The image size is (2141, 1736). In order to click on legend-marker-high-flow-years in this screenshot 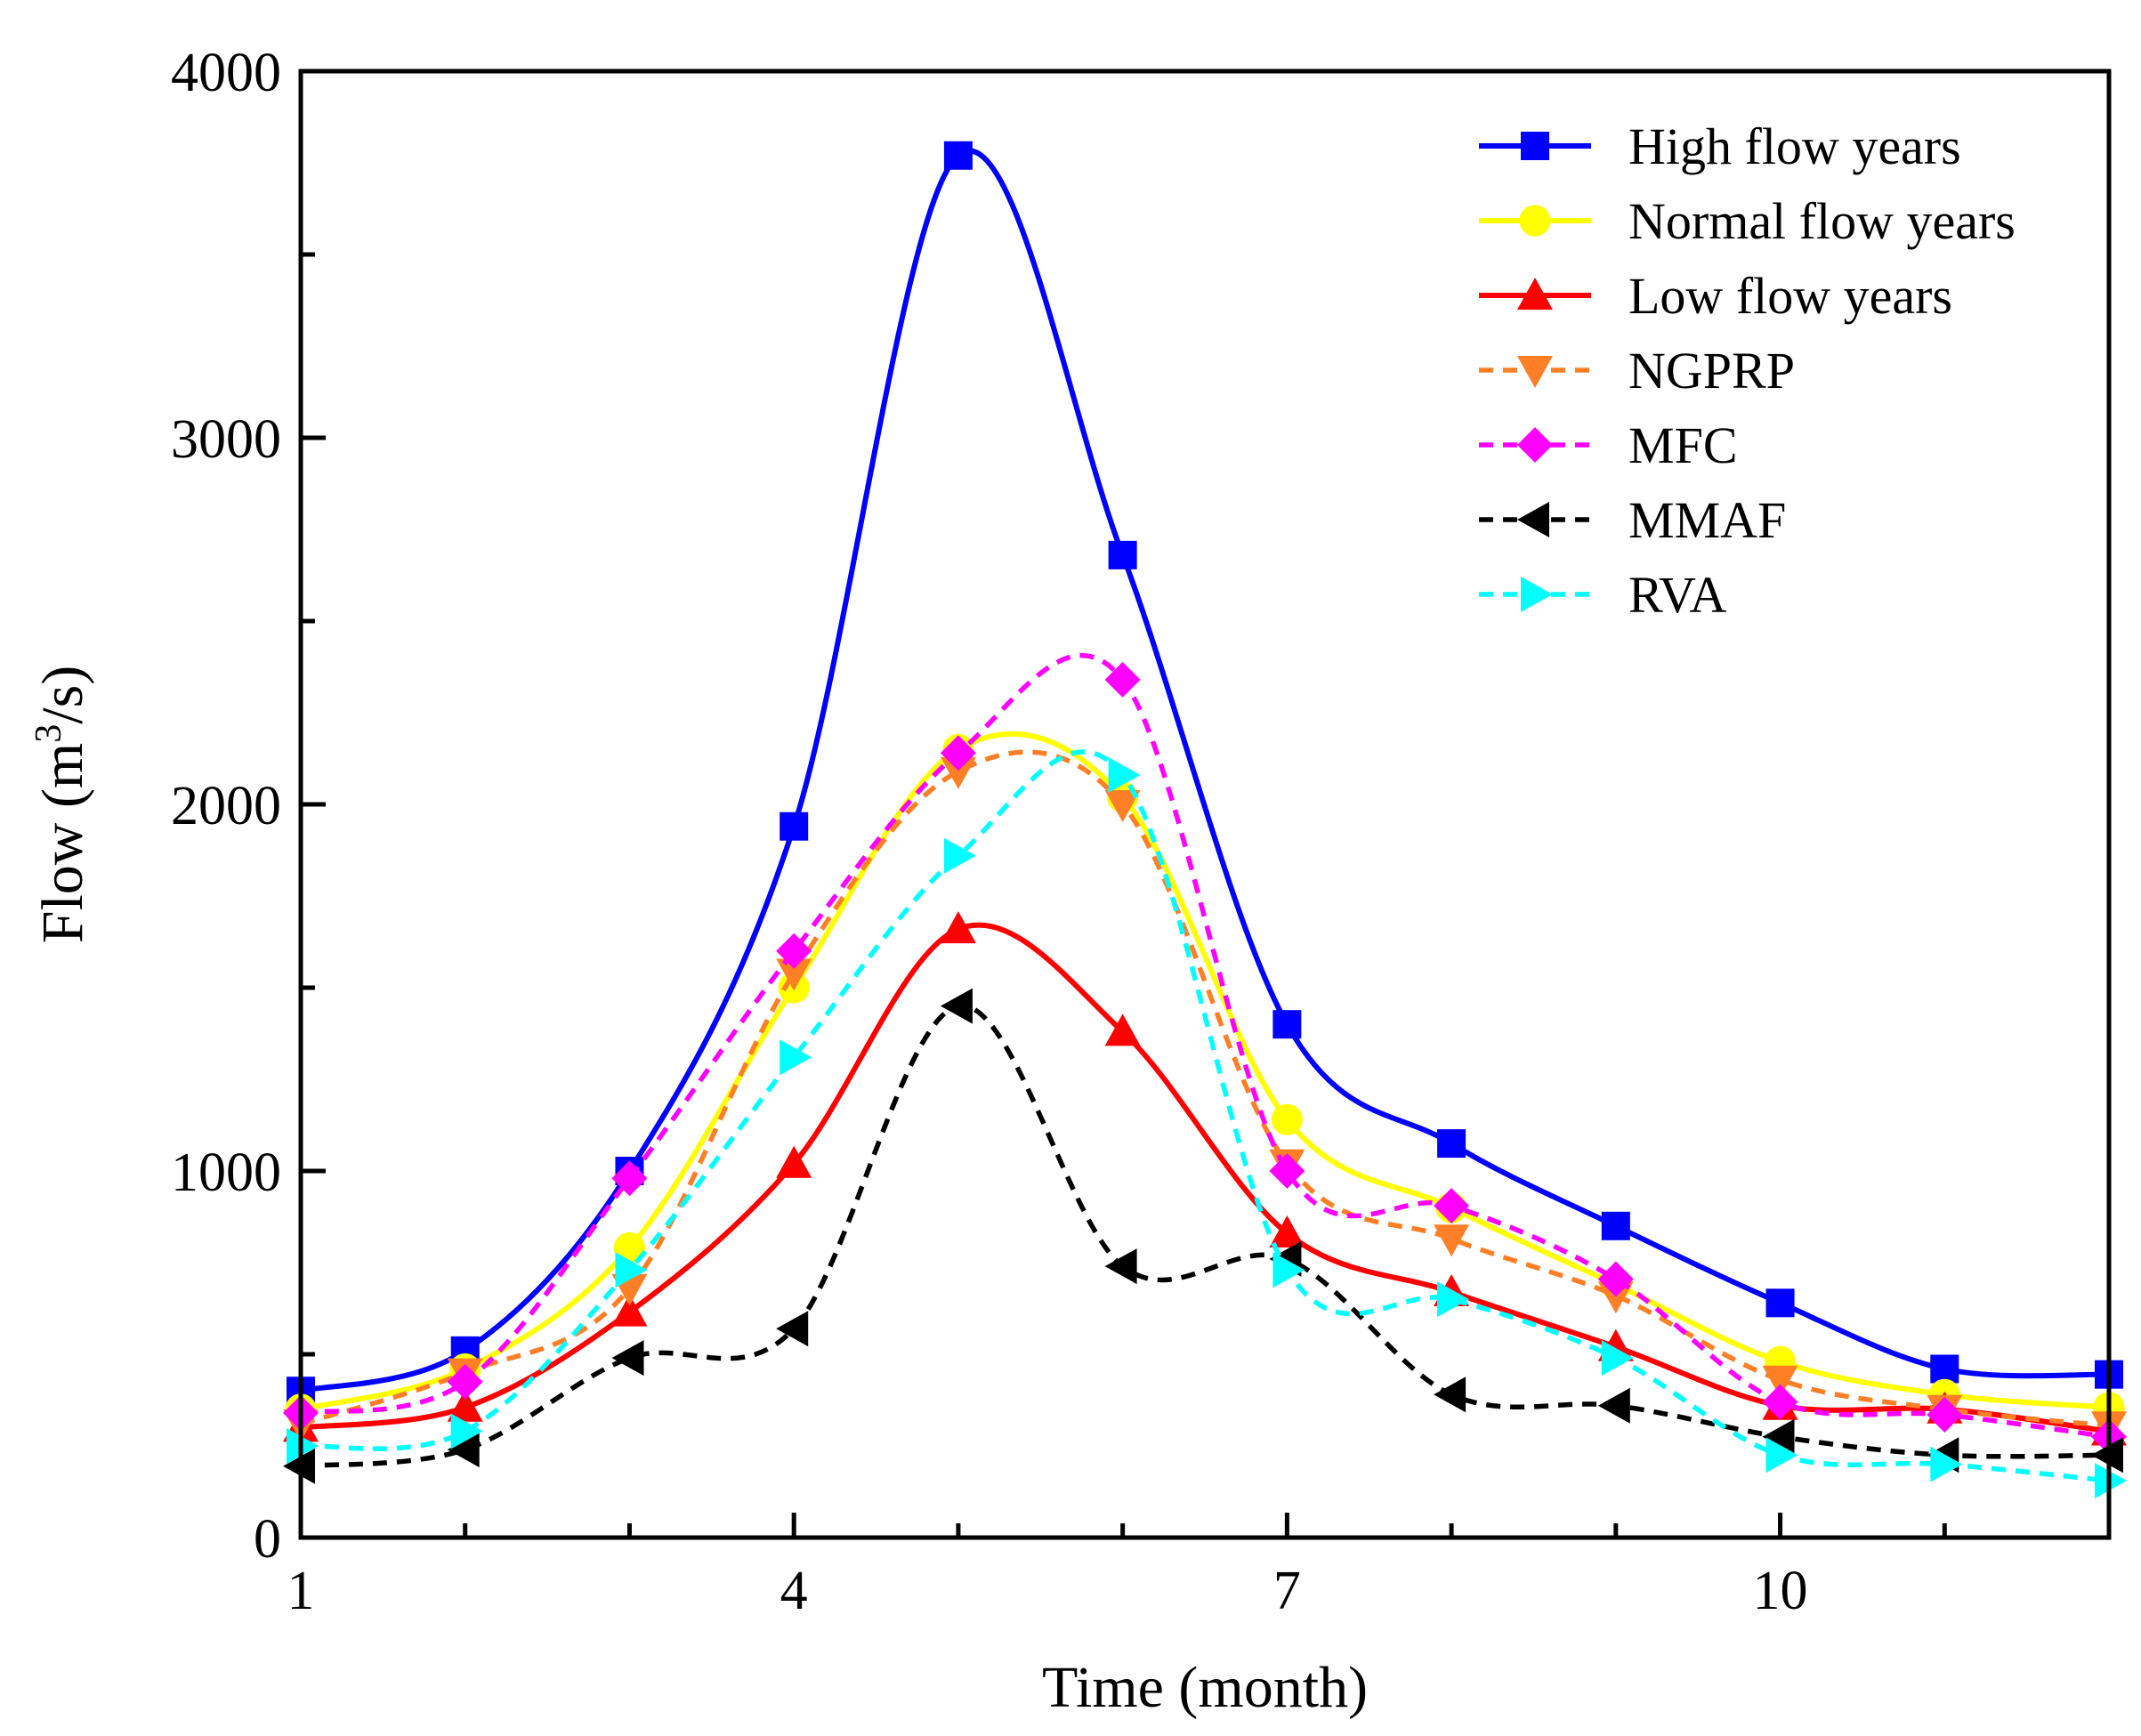, I will do `click(1535, 146)`.